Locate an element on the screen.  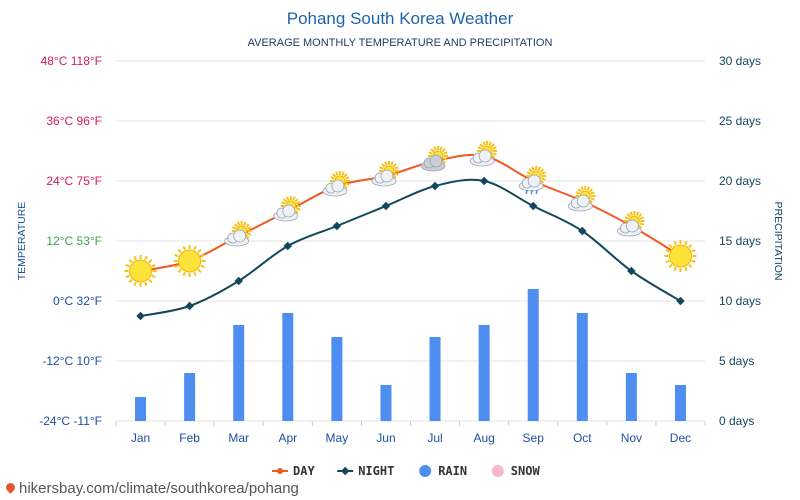
right-tick-label: 5 days is located at coordinates (736, 361).